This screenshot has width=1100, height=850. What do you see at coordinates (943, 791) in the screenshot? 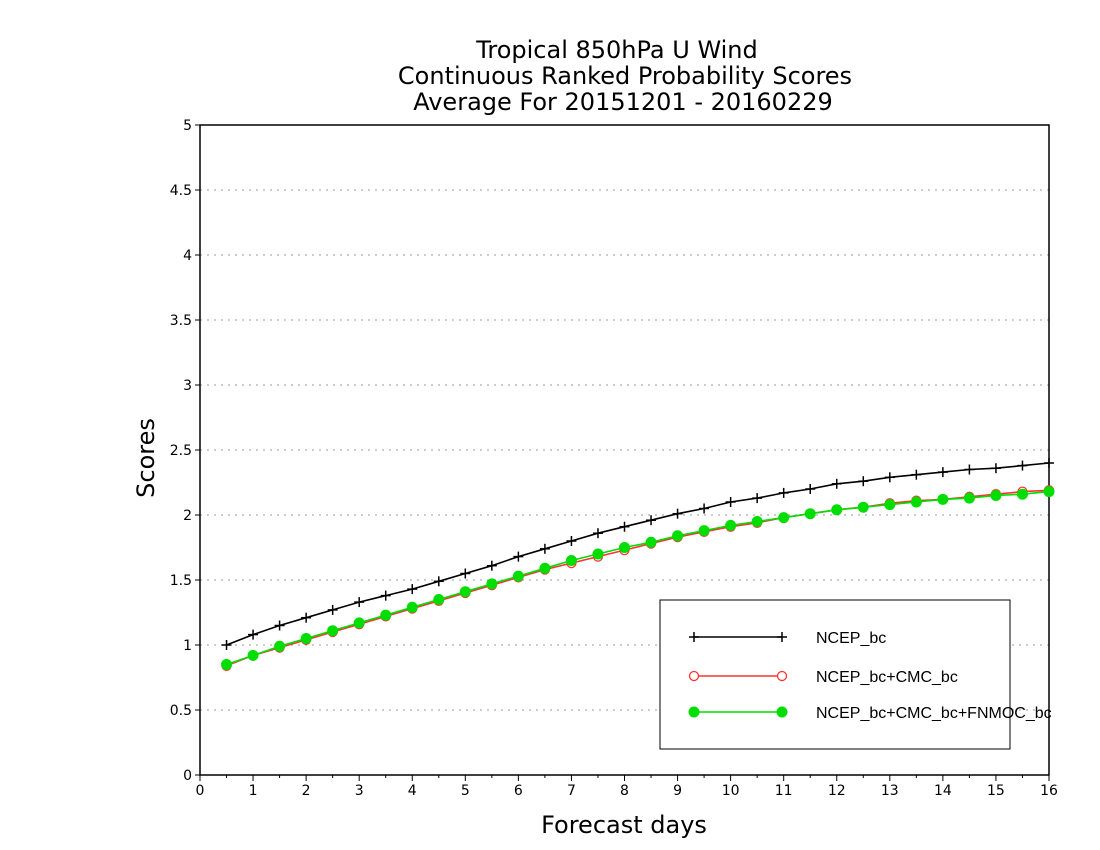
I see `x-tick-label: 14` at bounding box center [943, 791].